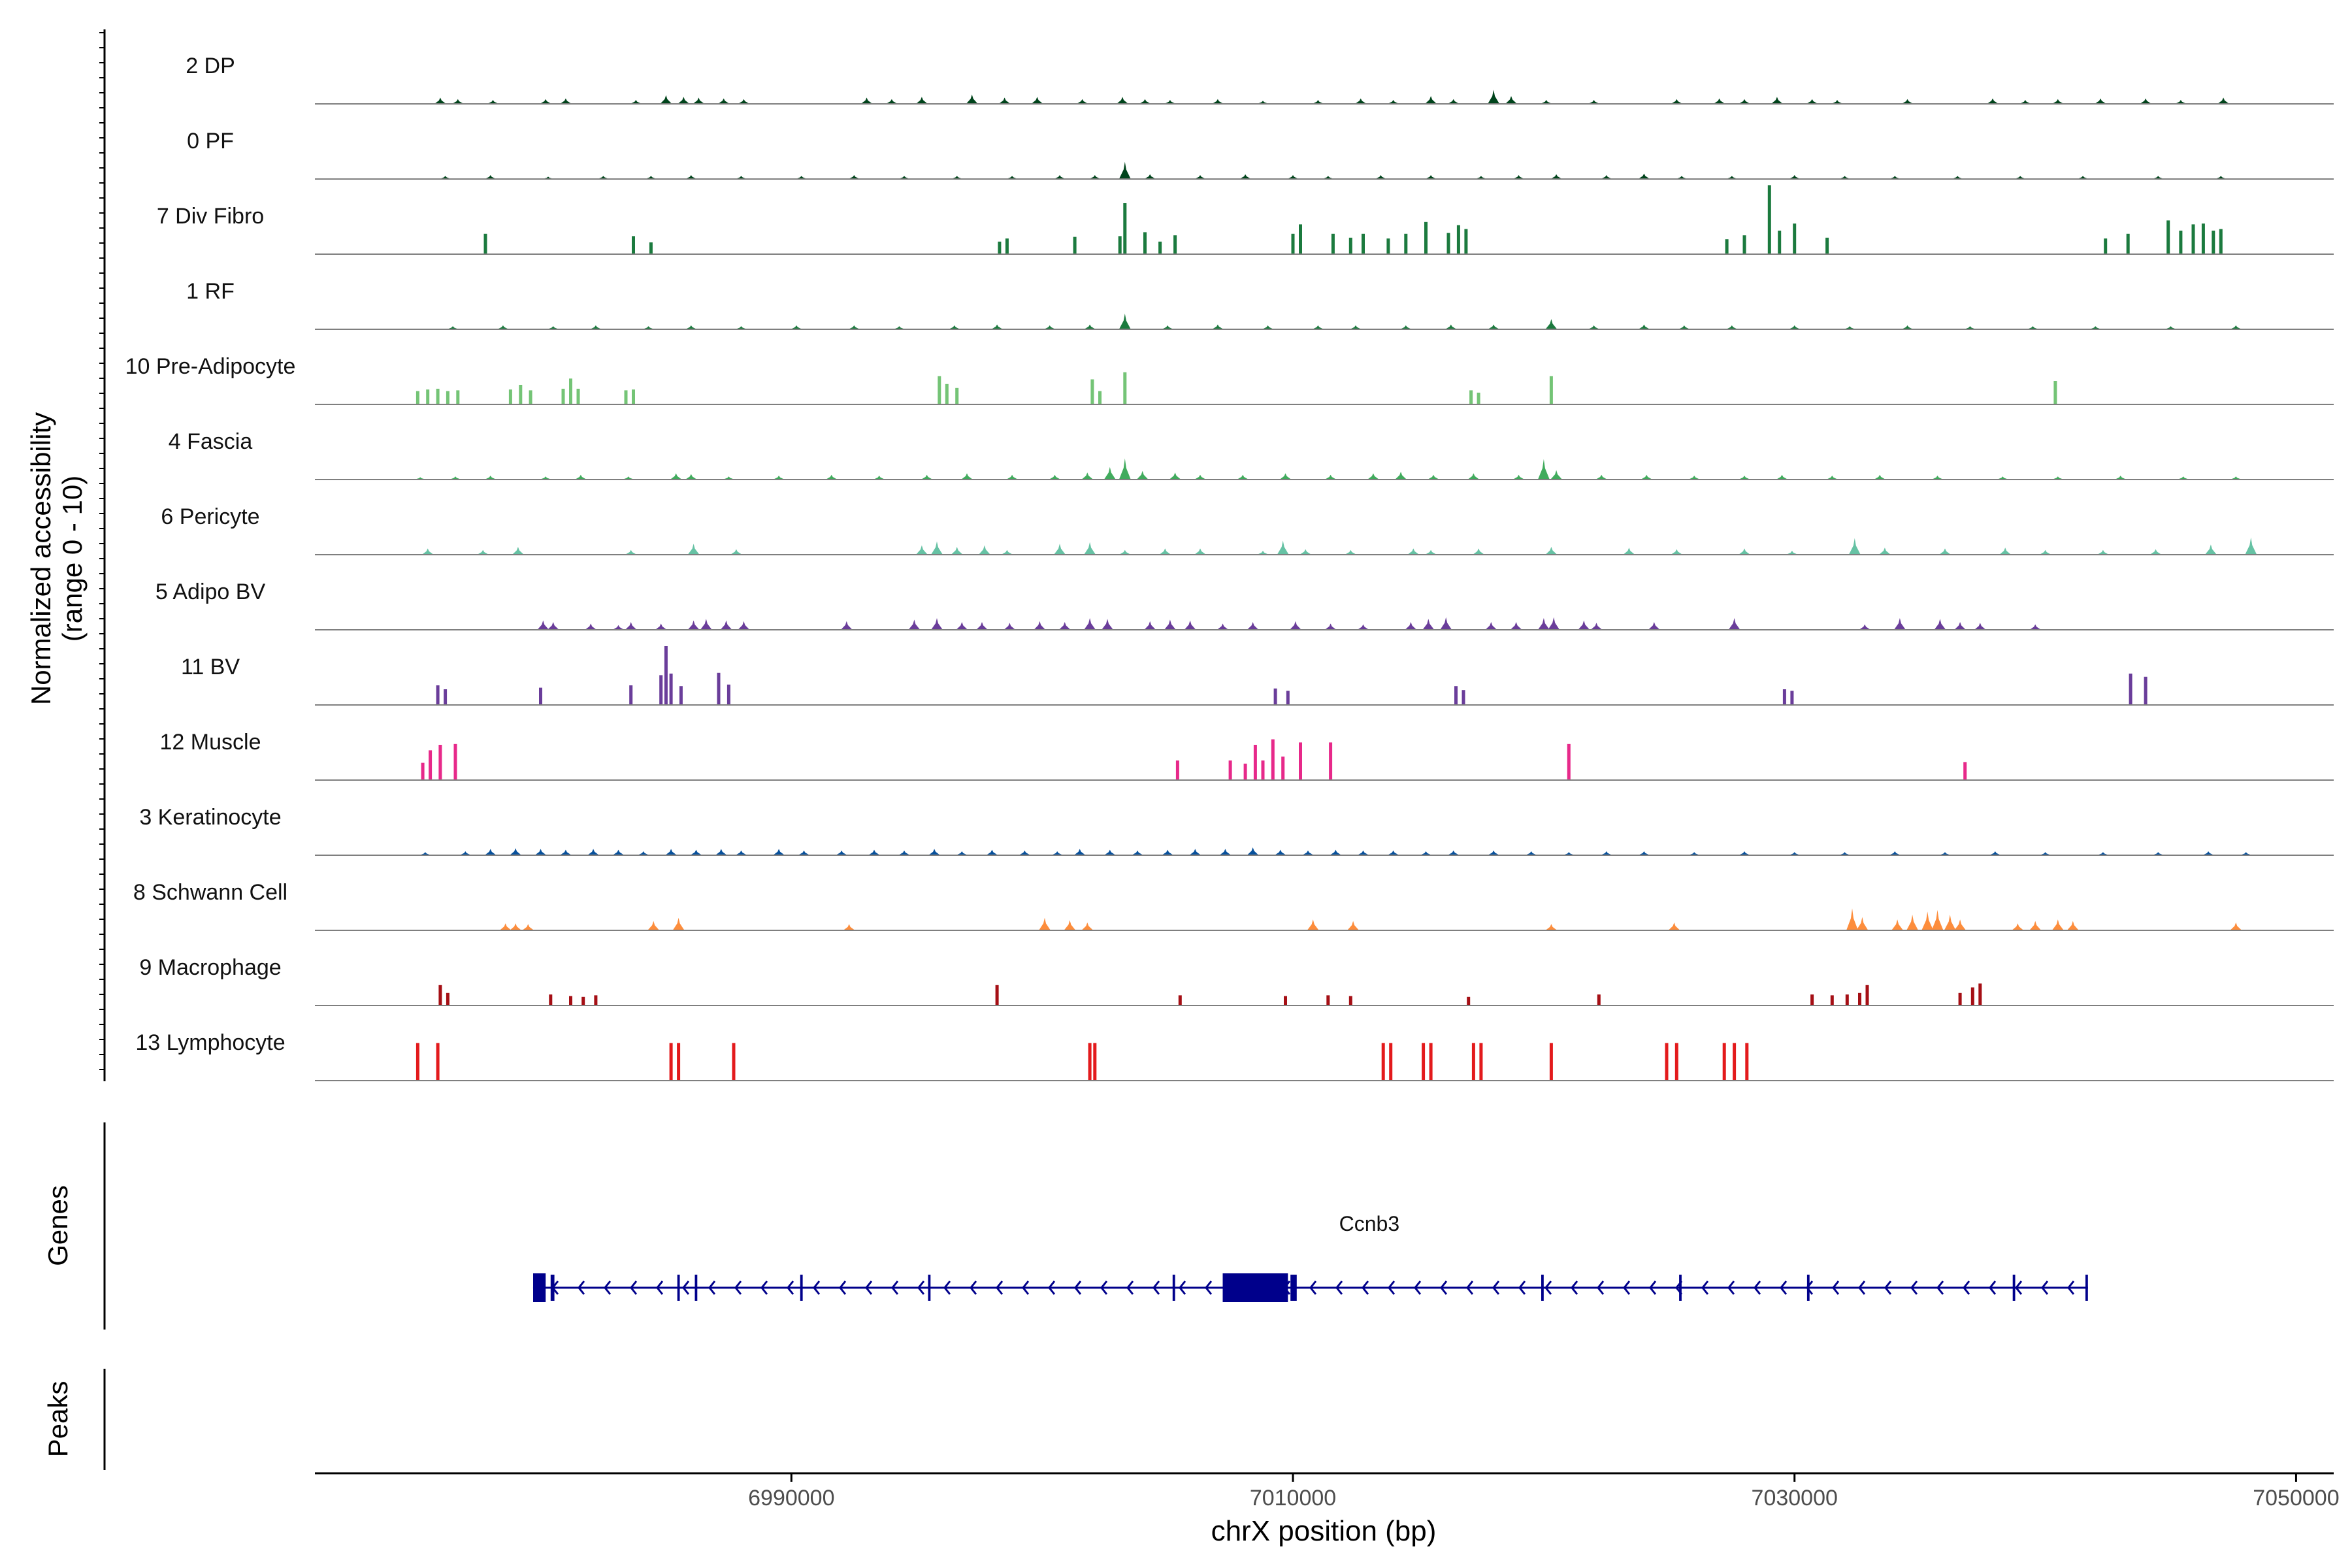 This screenshot has width=2352, height=1568. What do you see at coordinates (1260, 304) in the screenshot?
I see `track-4: 1 RF` at bounding box center [1260, 304].